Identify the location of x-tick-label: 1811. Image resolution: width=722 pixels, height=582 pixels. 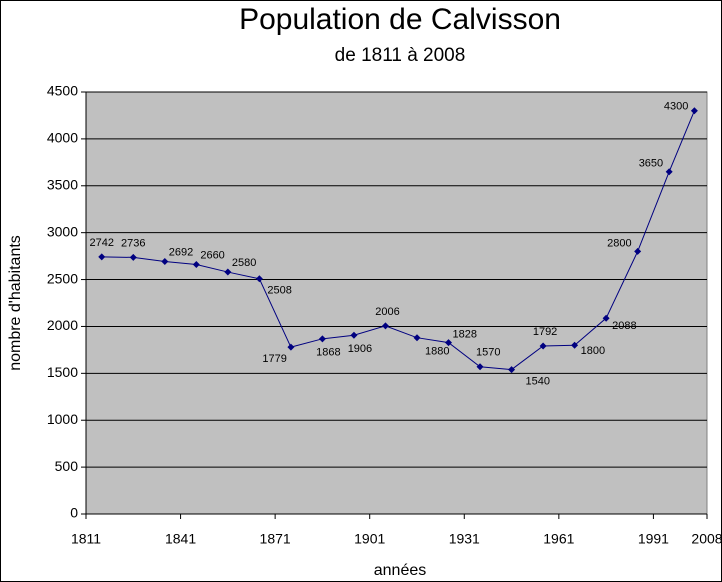
(86, 539).